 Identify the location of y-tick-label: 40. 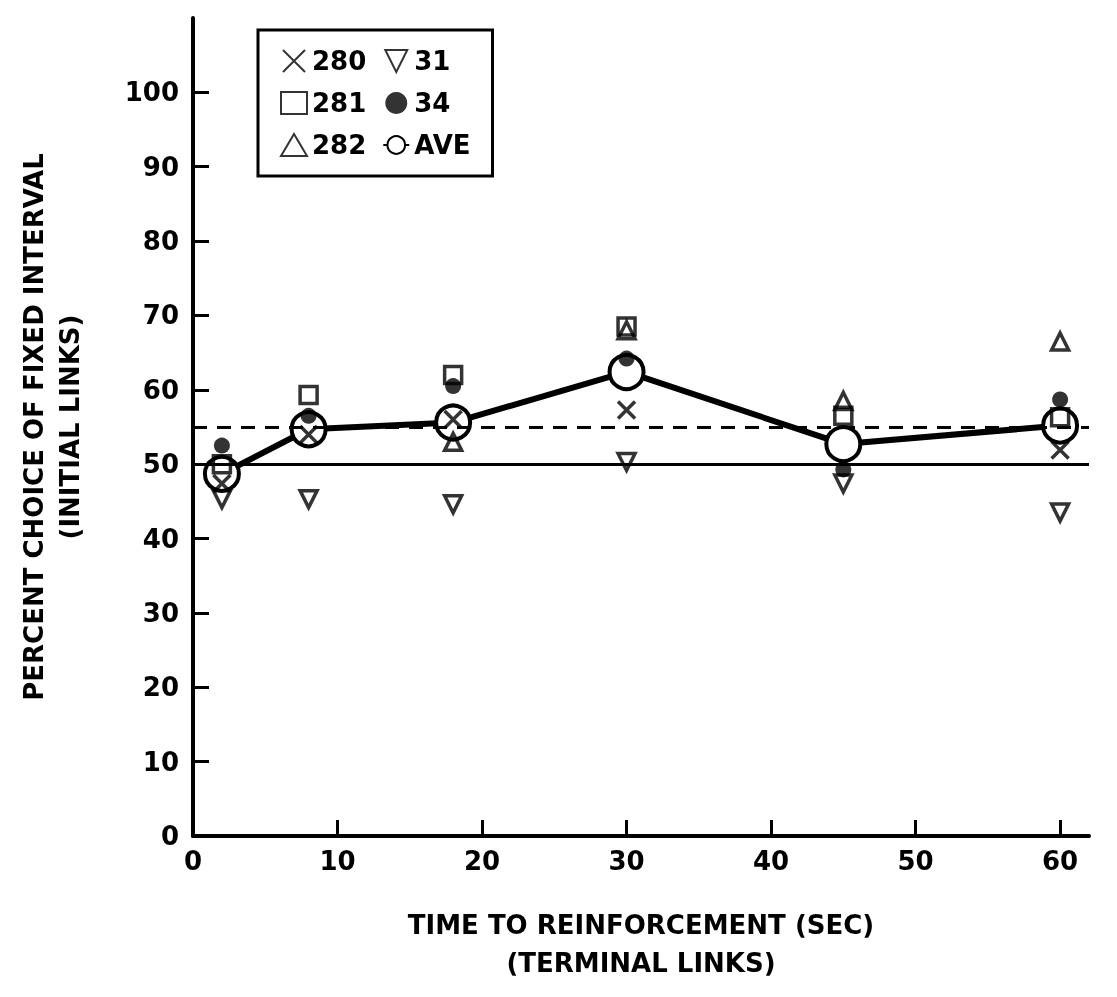
(160, 538).